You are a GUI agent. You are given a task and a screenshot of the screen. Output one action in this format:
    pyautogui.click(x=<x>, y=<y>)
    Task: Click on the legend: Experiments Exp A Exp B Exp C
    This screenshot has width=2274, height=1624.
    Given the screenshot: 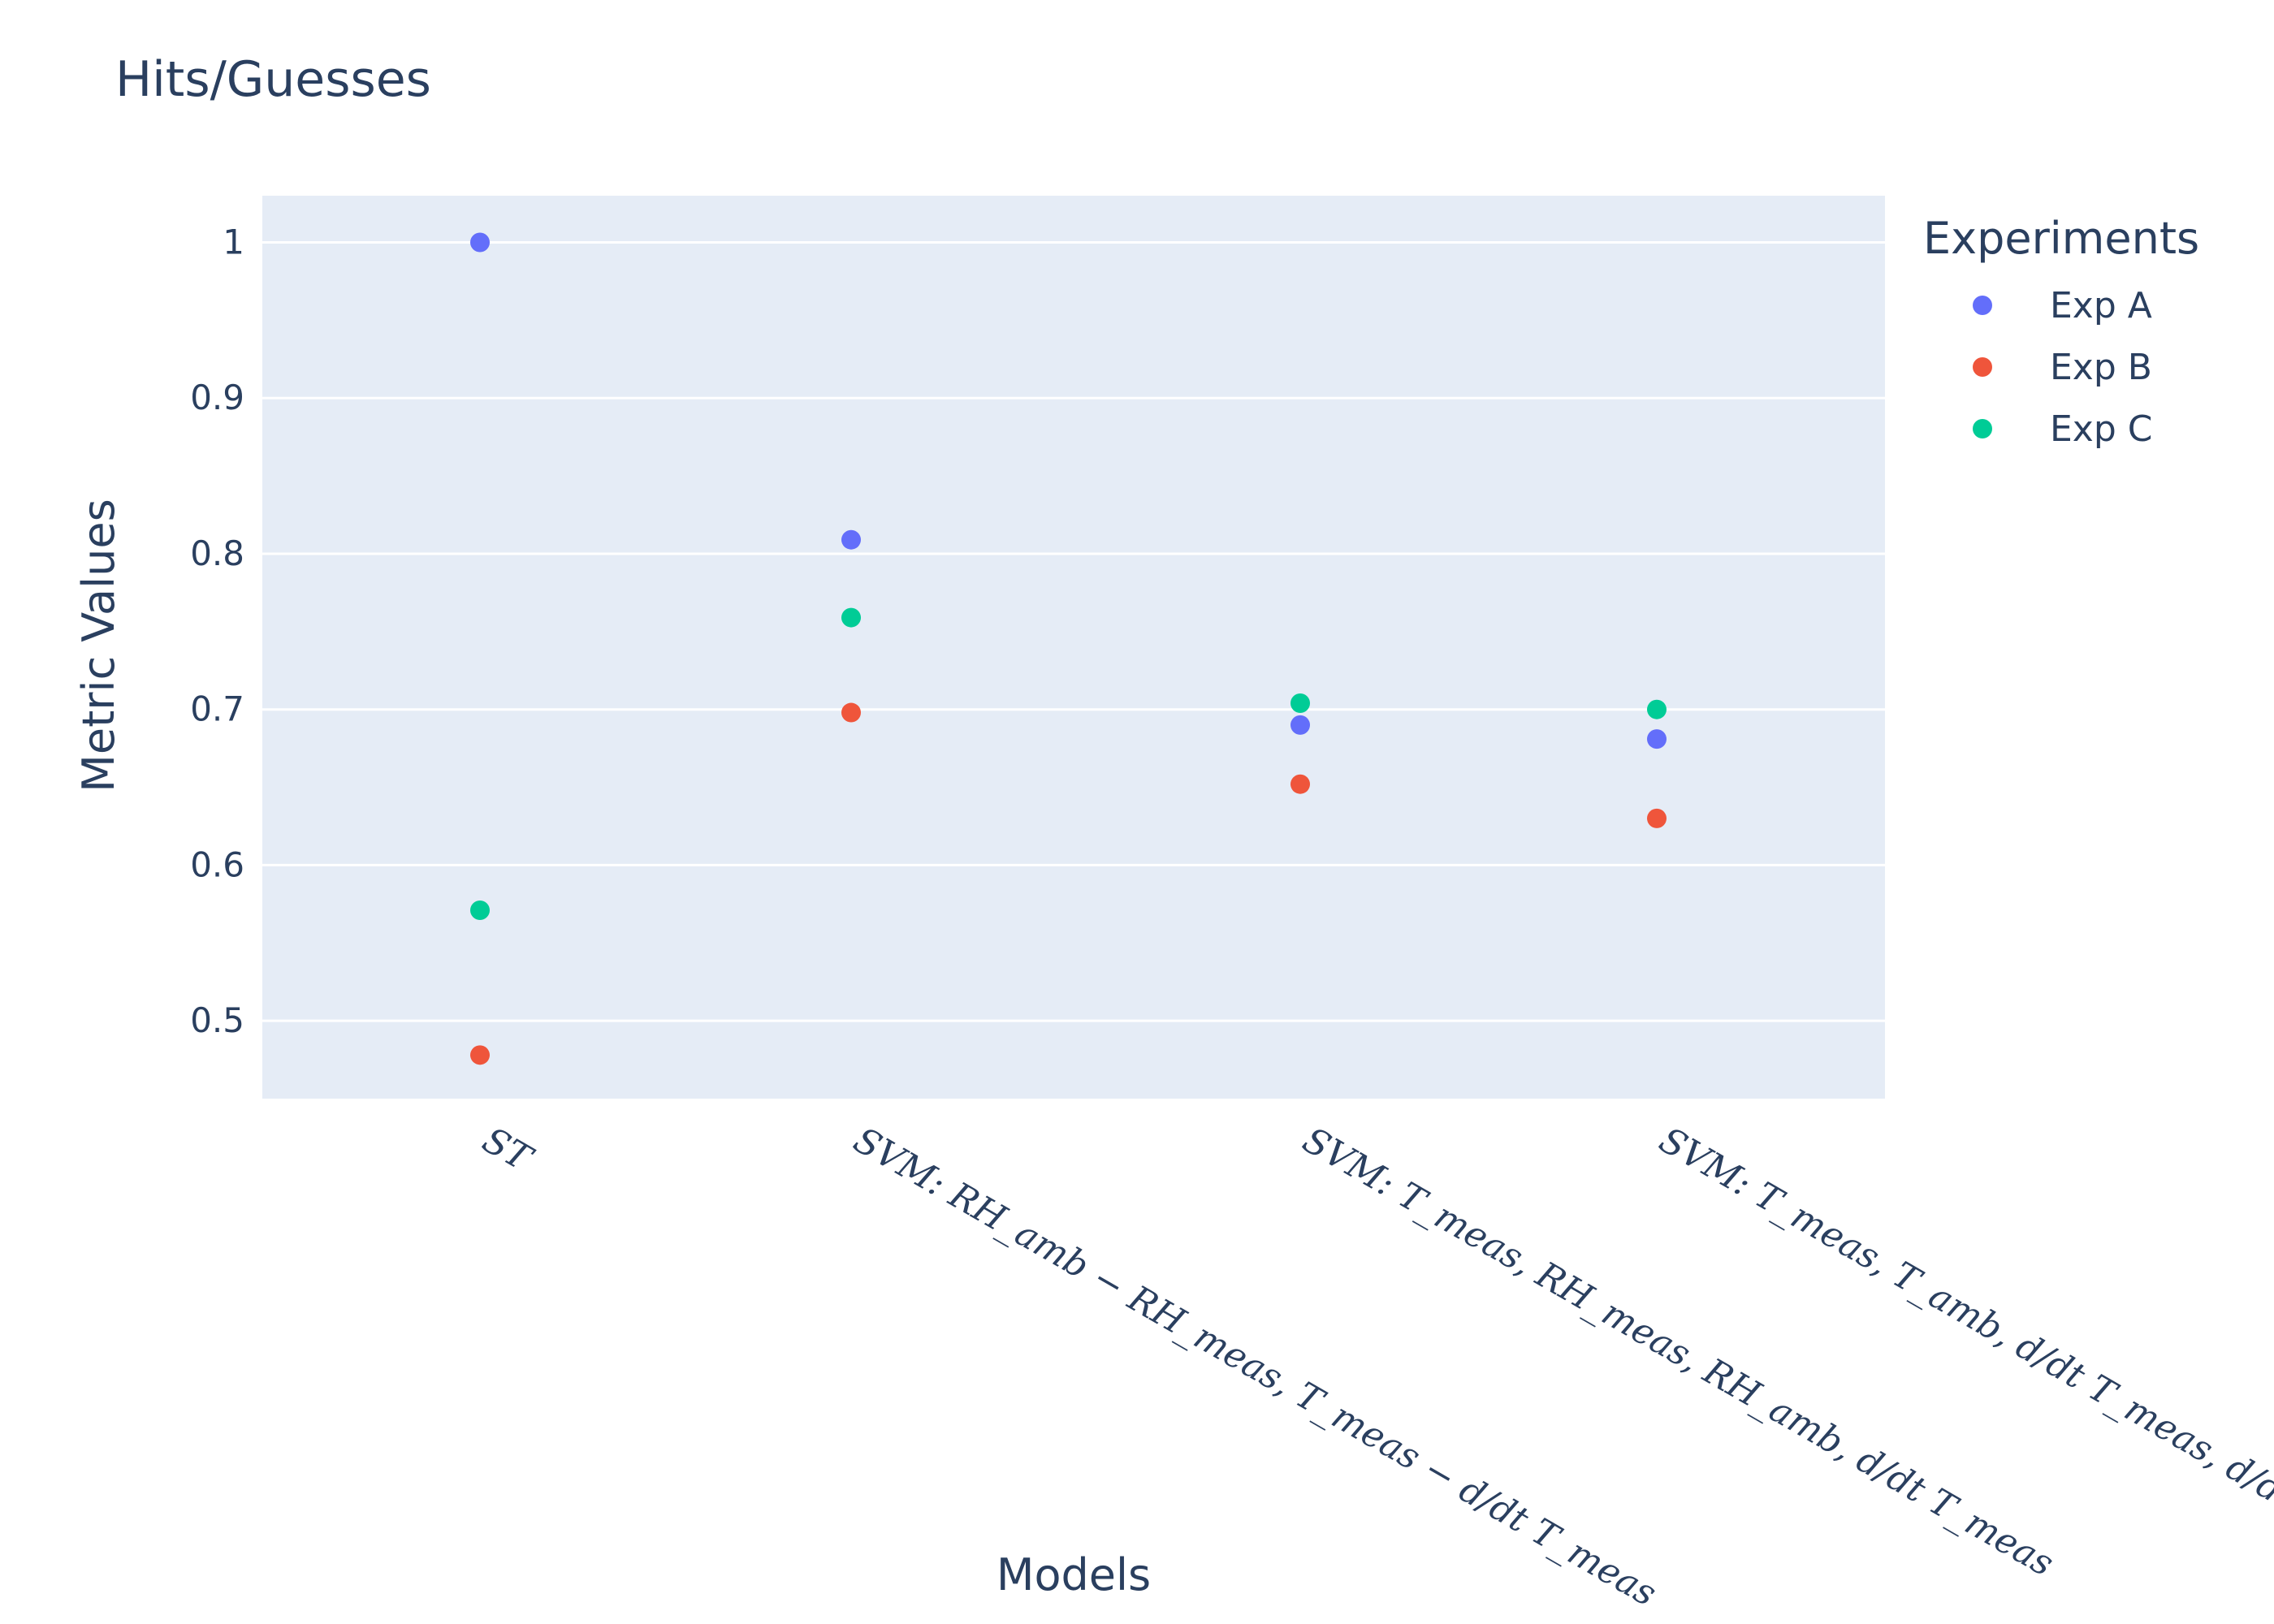 What is the action you would take?
    pyautogui.click(x=2061, y=332)
    